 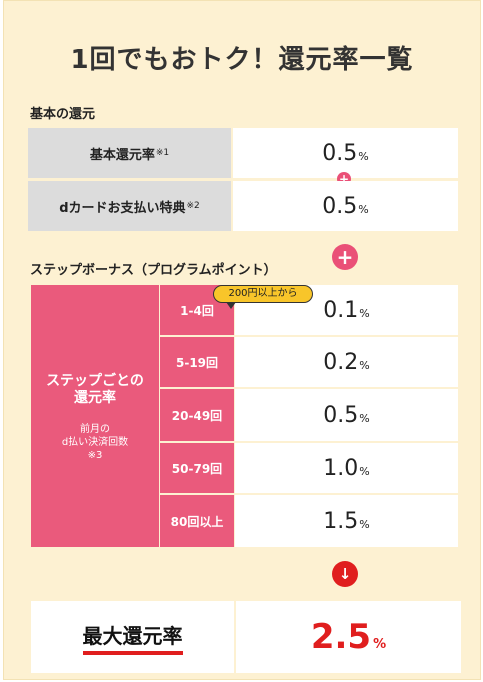 What do you see at coordinates (95, 416) in the screenshot?
I see `step-group-label: ステップごとの 還元率 前月の d払い決済回数 ※3` at bounding box center [95, 416].